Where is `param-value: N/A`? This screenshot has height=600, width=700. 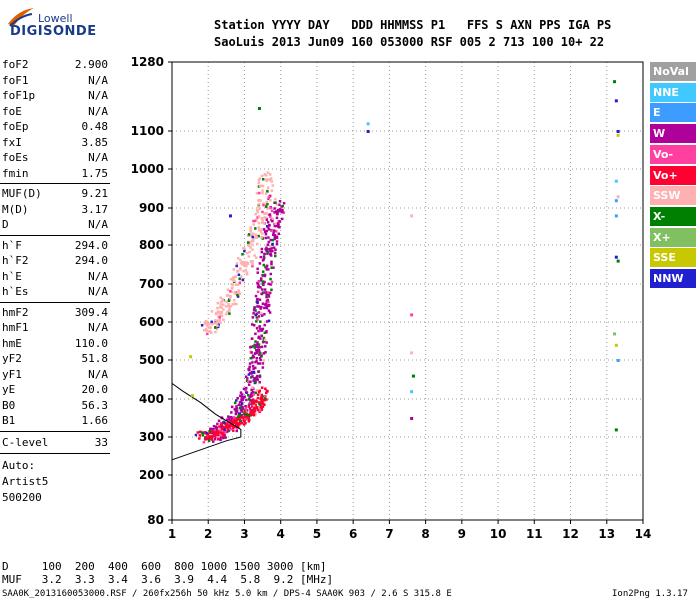 param-value: N/A is located at coordinates (98, 157).